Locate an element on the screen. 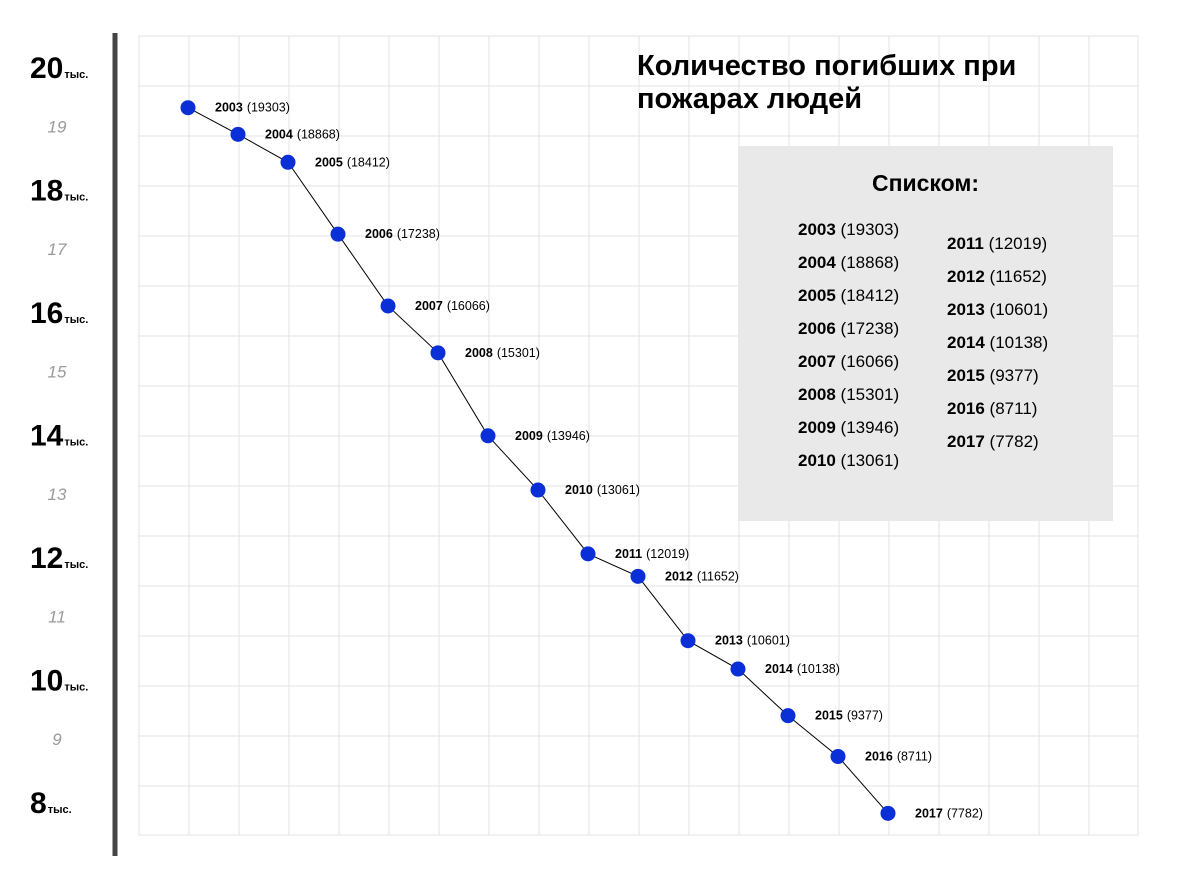 Image resolution: width=1200 pixels, height=890 pixels. y-tick-label-minor: 15 is located at coordinates (57, 371).